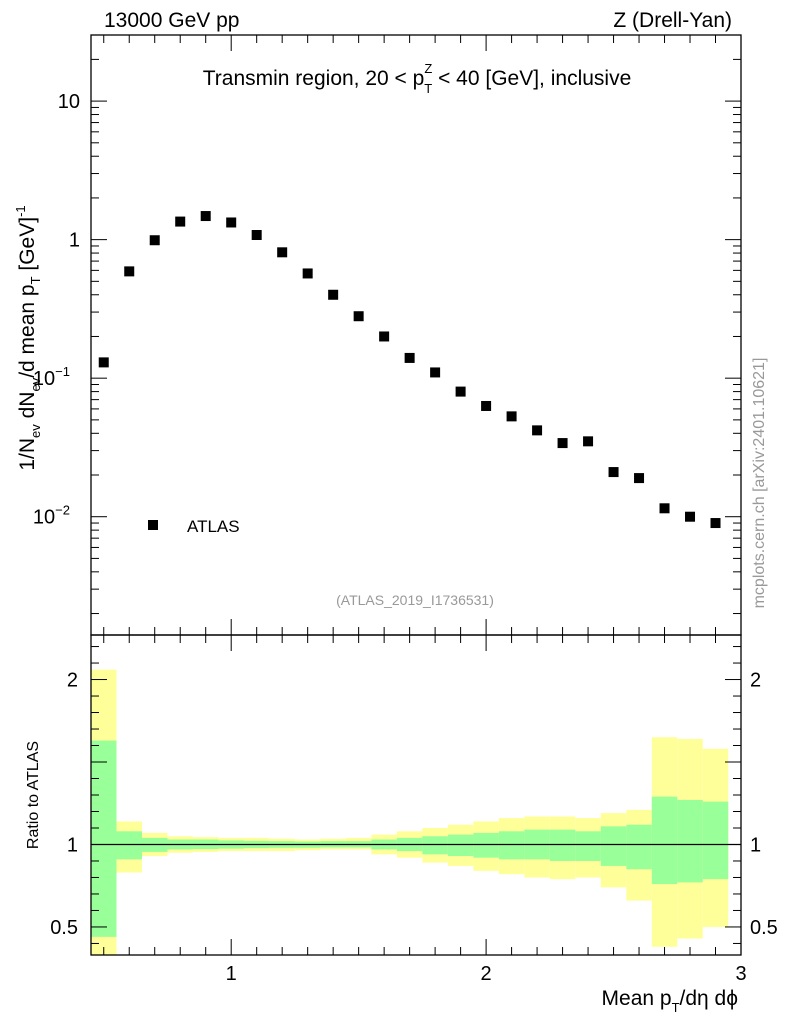  I want to click on ratio-y-tick-label: 0.5, so click(64, 928).